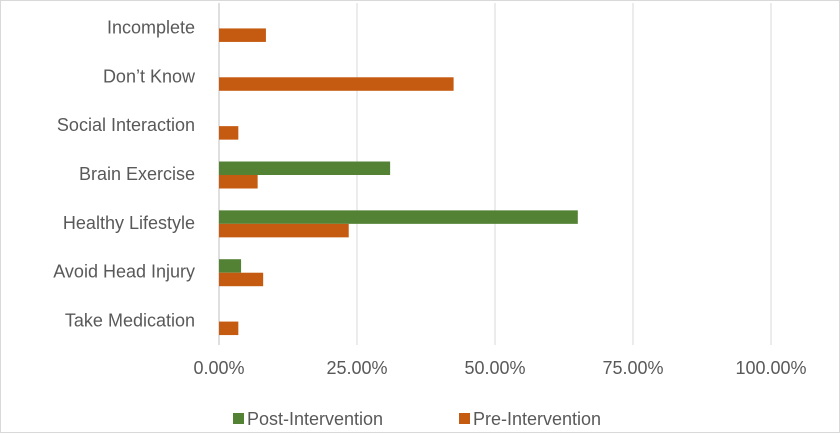 The width and height of the screenshot is (840, 433). I want to click on legend-label-post-intervention: Post-Intervention, so click(315, 419).